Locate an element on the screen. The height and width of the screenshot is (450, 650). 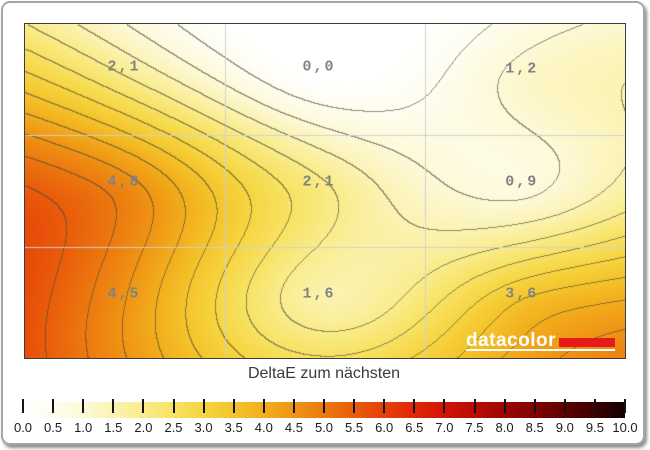
value-label-middle-right: 0,9 is located at coordinates (522, 182).